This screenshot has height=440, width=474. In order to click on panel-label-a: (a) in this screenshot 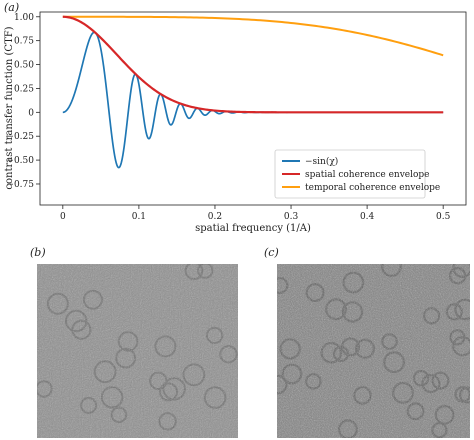, I will do `click(12, 7)`.